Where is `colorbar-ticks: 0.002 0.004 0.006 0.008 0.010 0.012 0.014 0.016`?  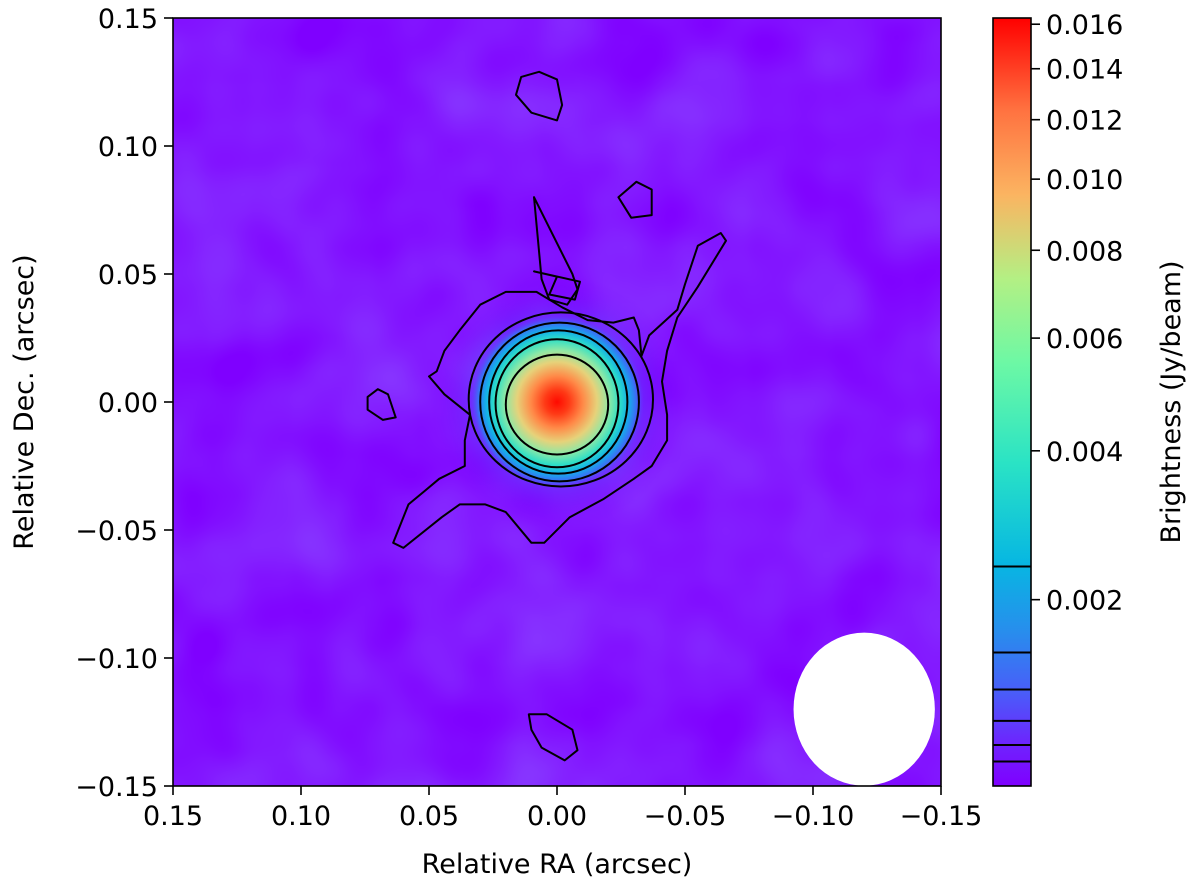 colorbar-ticks: 0.002 0.004 0.006 0.008 0.010 0.012 0.014 0.016 is located at coordinates (1077, 313).